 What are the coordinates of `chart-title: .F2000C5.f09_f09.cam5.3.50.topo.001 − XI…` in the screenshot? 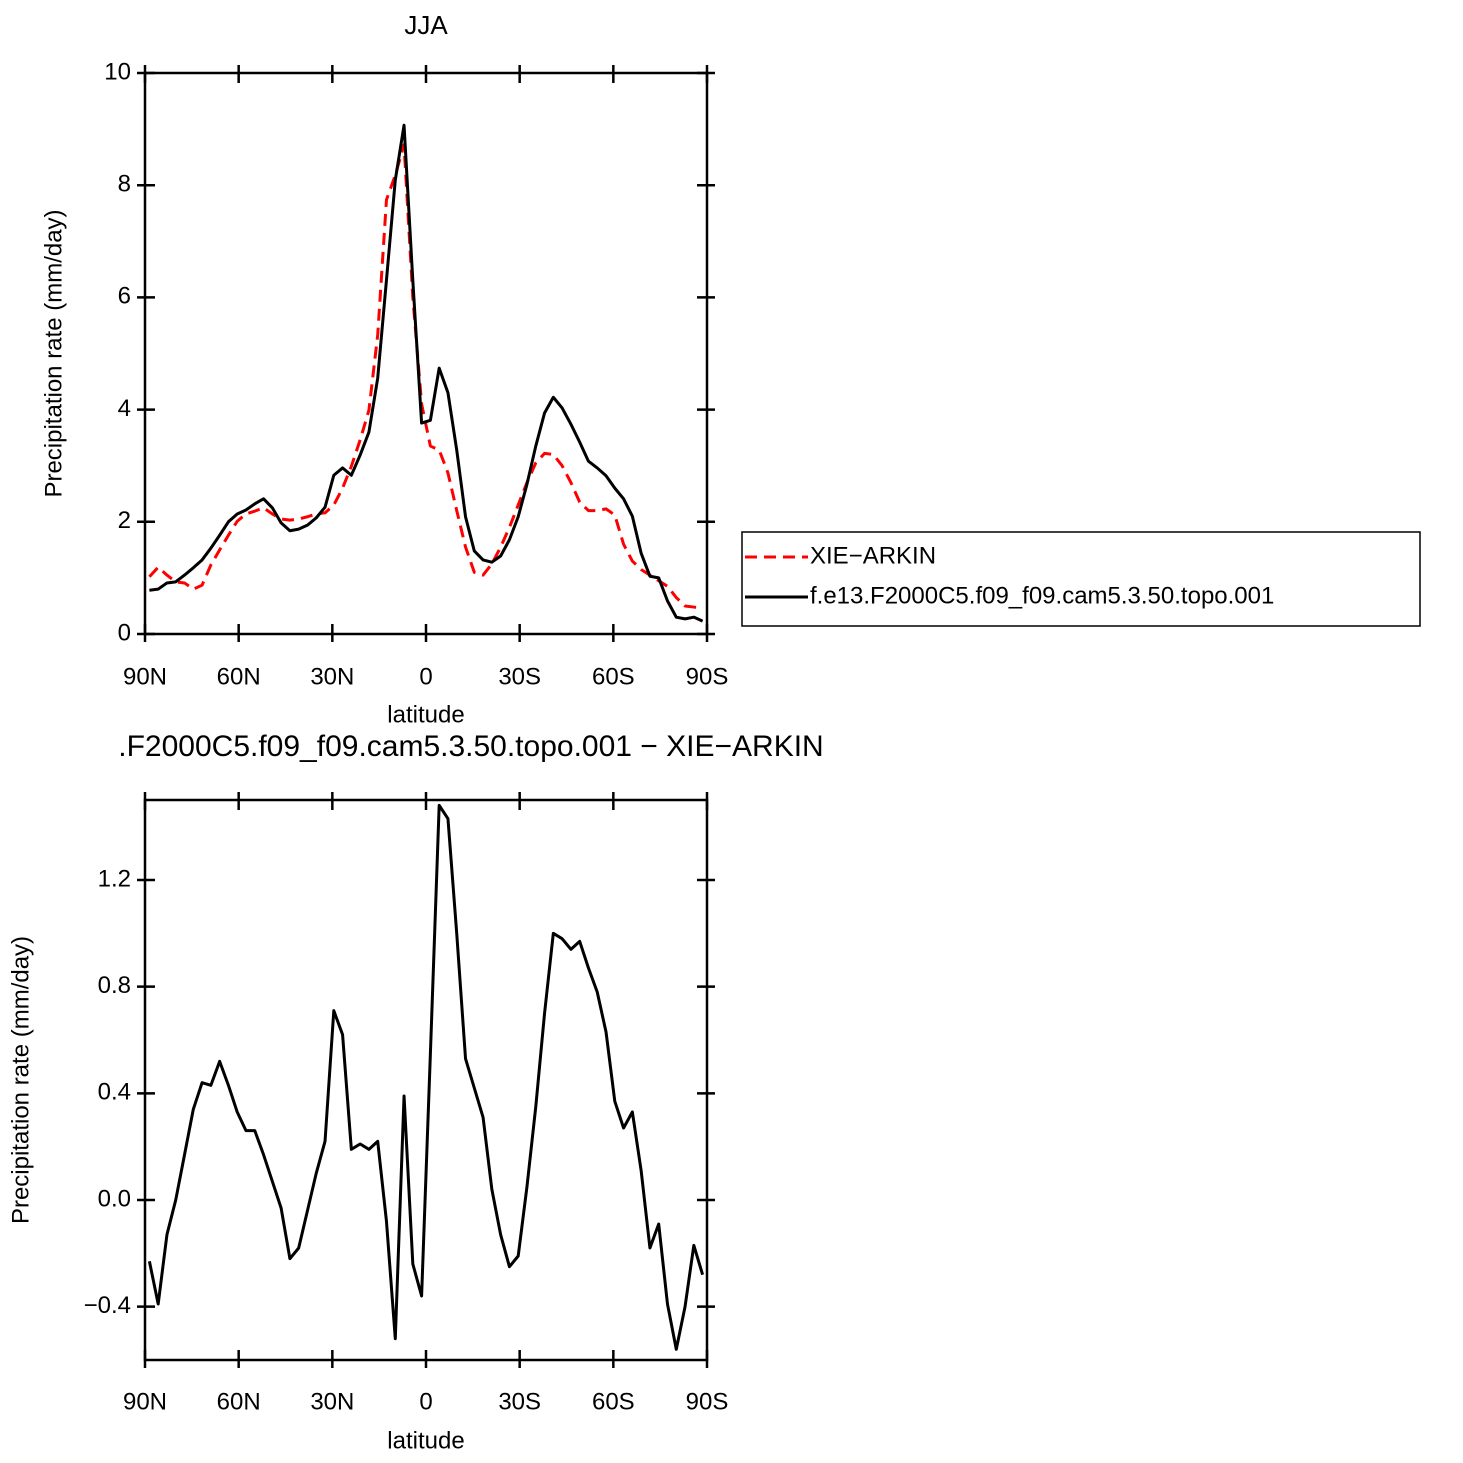 It's located at (470, 746).